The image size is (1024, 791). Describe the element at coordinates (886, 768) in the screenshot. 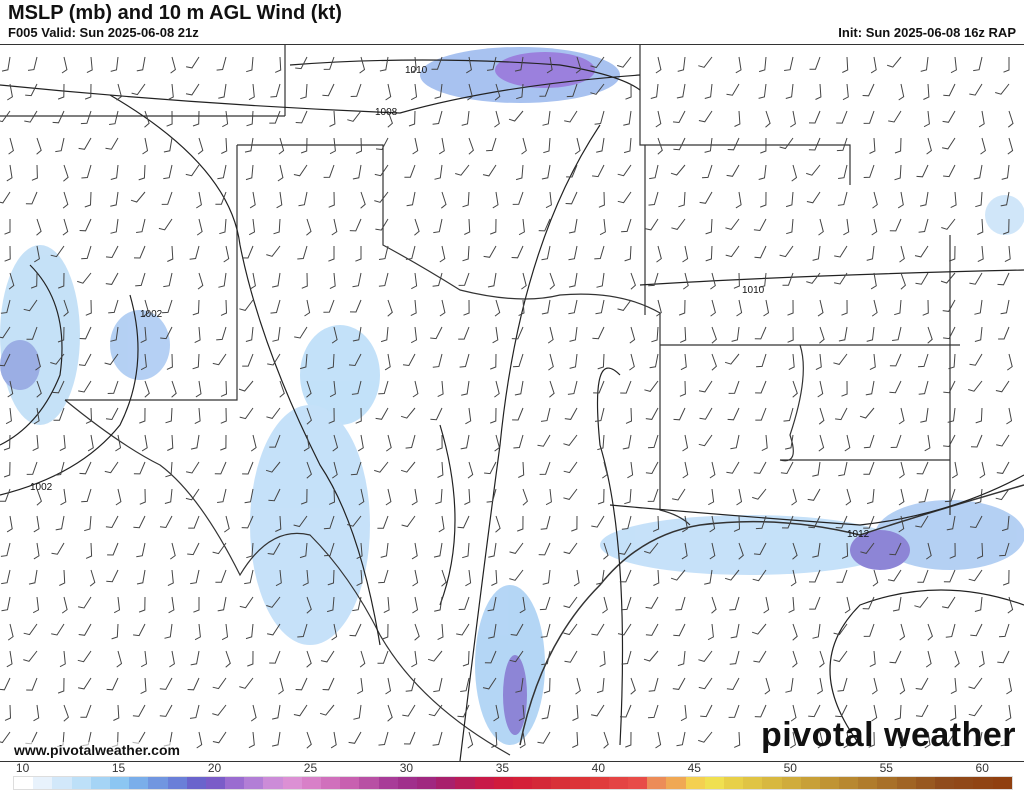

I see `colorbar-tick-label: 55` at that location.